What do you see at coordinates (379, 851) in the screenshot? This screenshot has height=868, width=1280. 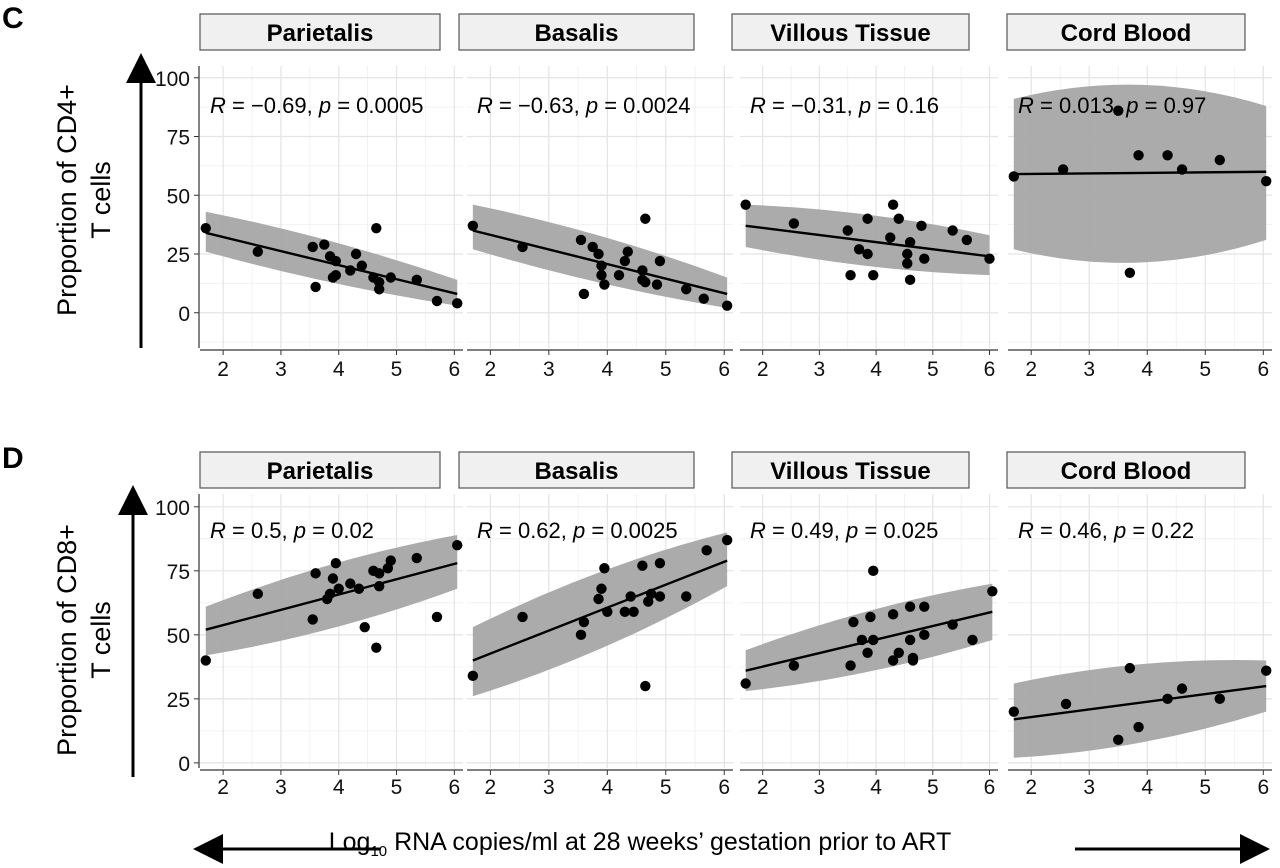 I see `x-axis-label-sub: 10` at bounding box center [379, 851].